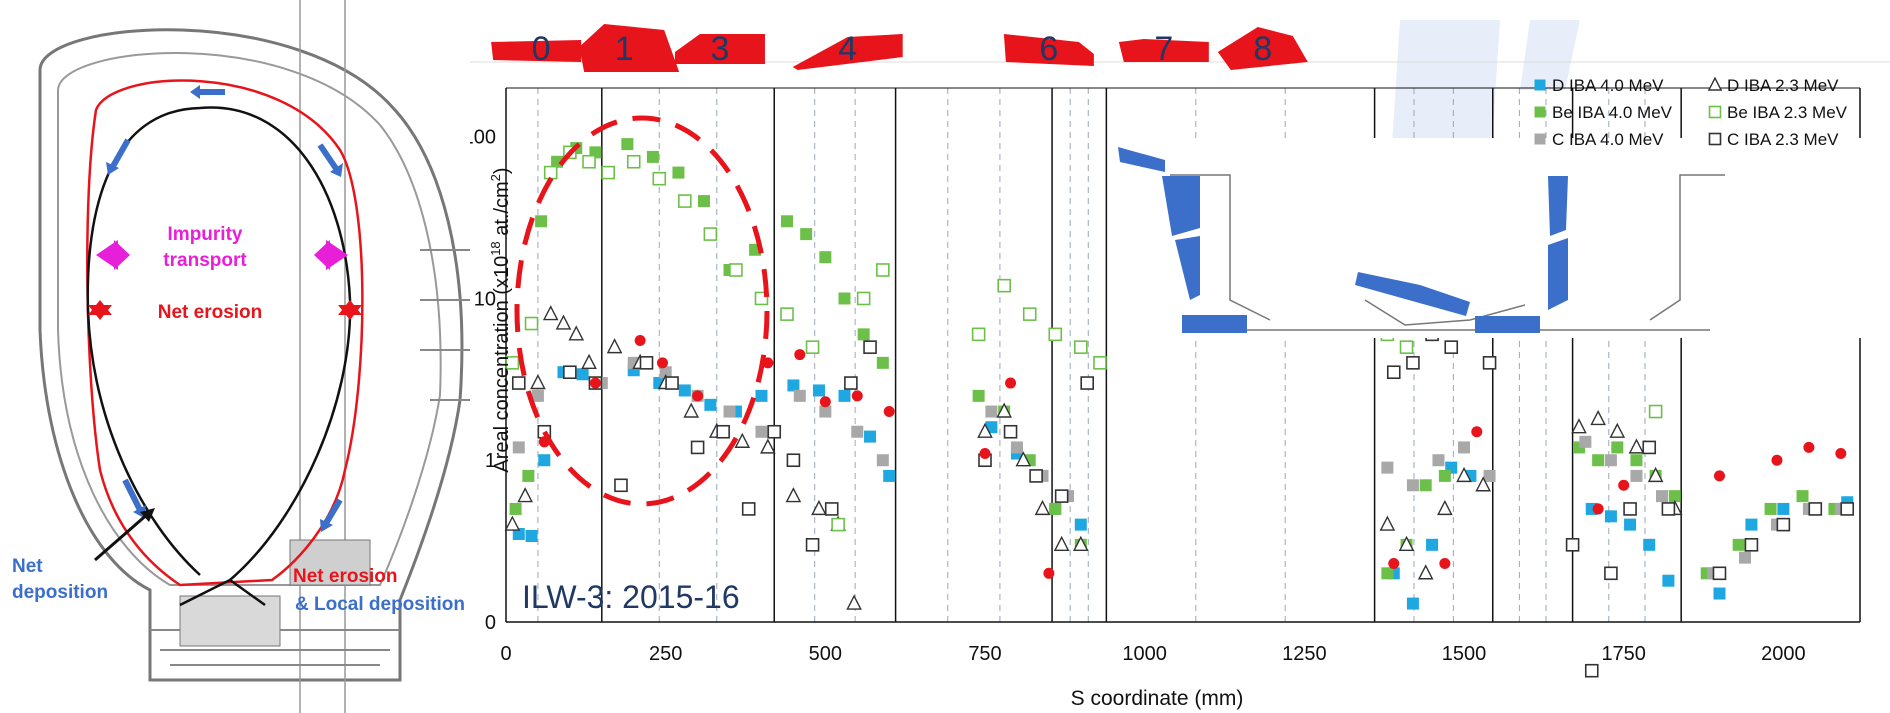  Describe the element at coordinates (1783, 85) in the screenshot. I see `legend-label: D IBA 2.3 MeV` at that location.